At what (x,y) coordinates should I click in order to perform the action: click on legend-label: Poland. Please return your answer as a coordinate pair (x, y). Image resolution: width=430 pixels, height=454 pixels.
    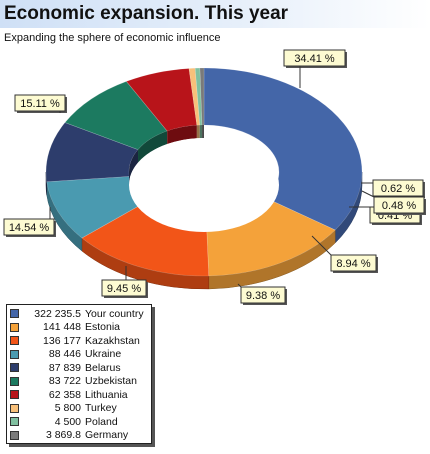
    Looking at the image, I should click on (101, 421).